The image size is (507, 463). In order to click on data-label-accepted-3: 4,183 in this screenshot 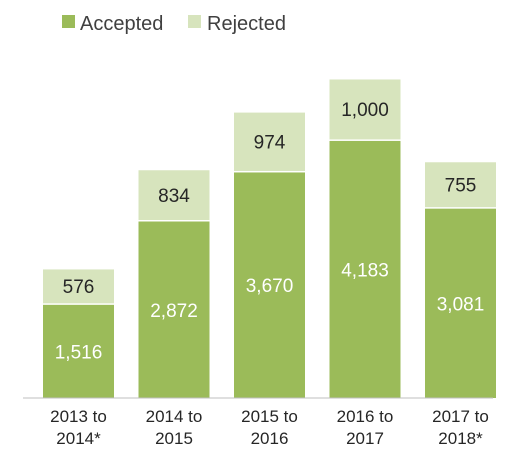, I will do `click(365, 270)`.